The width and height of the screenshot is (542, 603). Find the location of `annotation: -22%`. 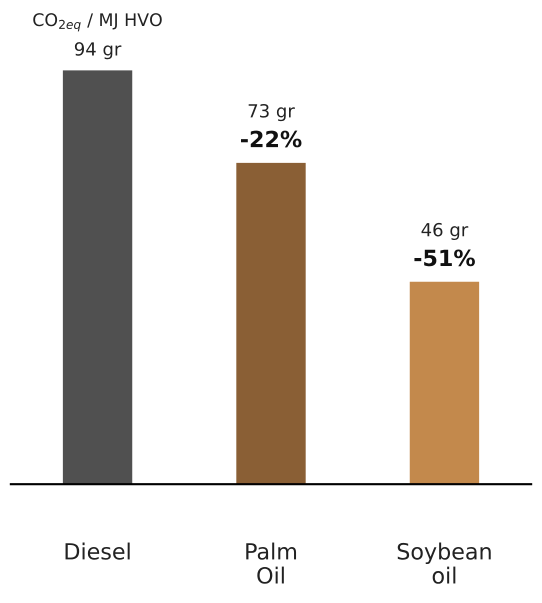

annotation: -22% is located at coordinates (271, 139).